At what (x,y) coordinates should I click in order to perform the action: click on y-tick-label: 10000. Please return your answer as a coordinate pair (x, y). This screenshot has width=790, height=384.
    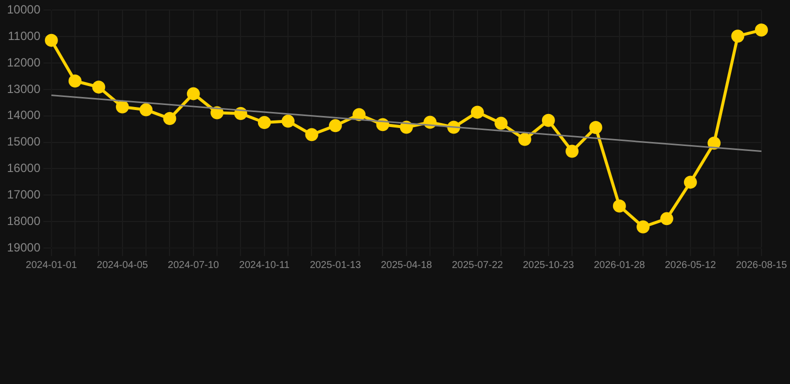
    Looking at the image, I should click on (23, 9).